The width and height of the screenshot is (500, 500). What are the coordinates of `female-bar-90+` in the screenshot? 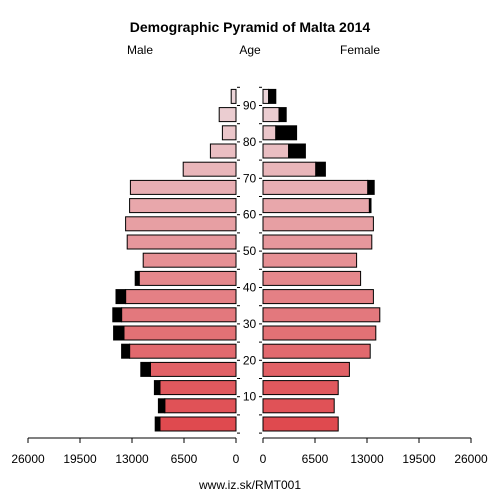 It's located at (266, 96).